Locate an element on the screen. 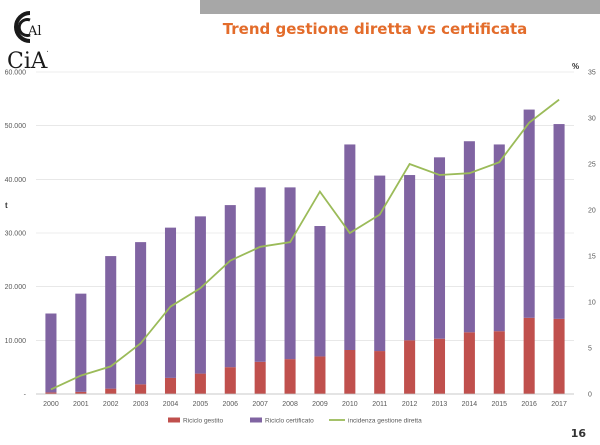 This screenshot has height=445, width=600. y-right-tick-label: 20 is located at coordinates (592, 211).